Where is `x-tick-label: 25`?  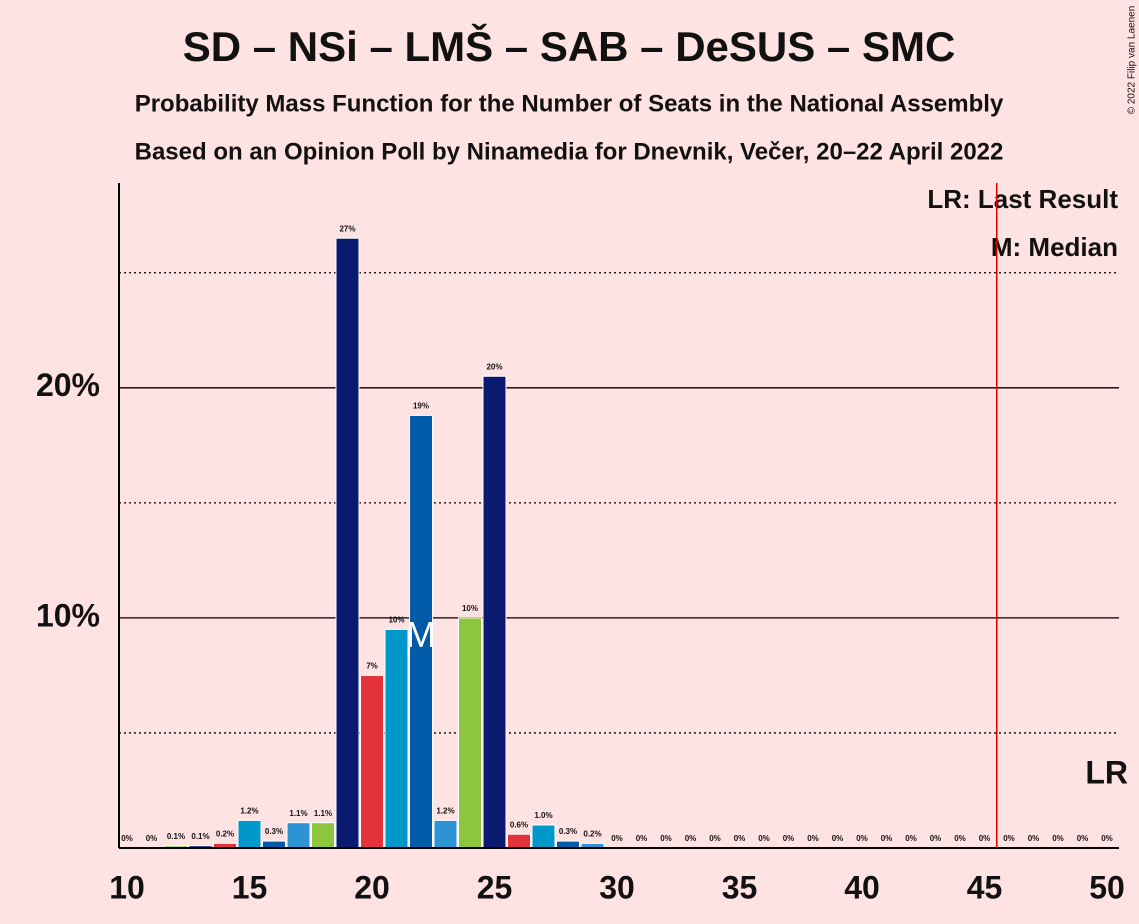
x-tick-label: 25 is located at coordinates (495, 887).